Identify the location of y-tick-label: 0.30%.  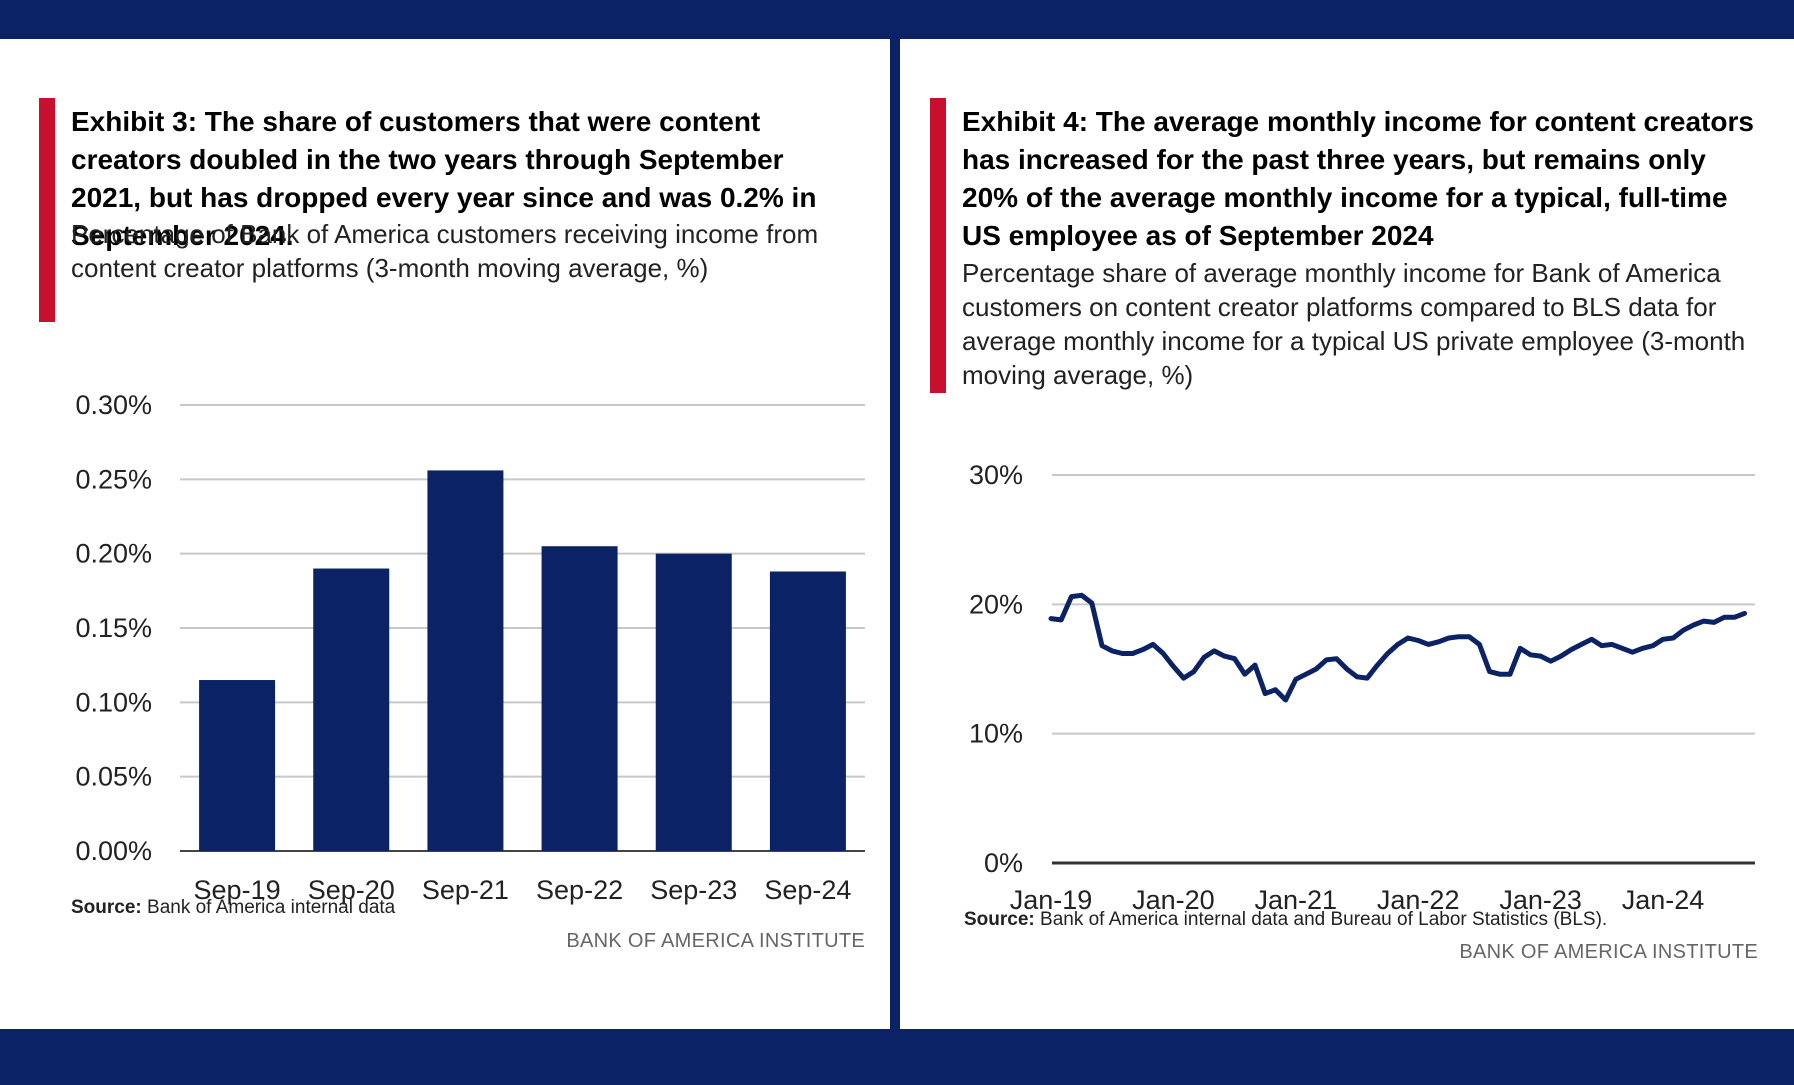
(113, 405).